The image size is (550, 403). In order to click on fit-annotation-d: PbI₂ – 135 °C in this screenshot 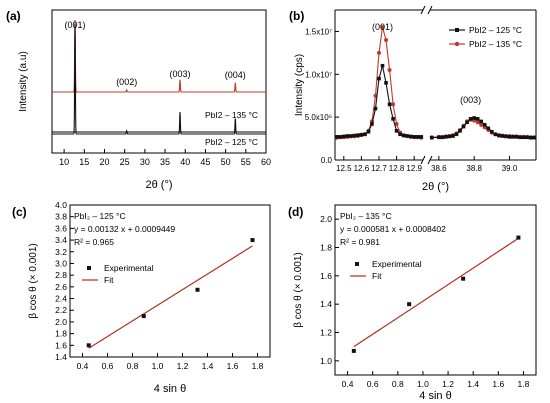, I will do `click(366, 216)`.